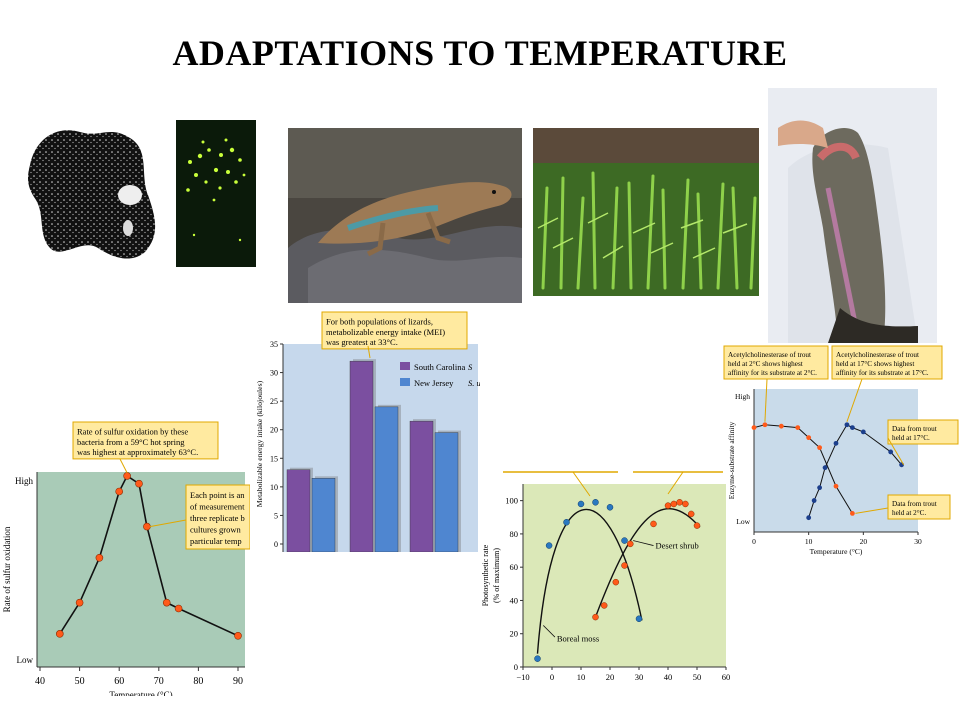 Image resolution: width=960 pixels, height=720 pixels. Describe the element at coordinates (803, 469) in the screenshot. I see `series-line` at that location.